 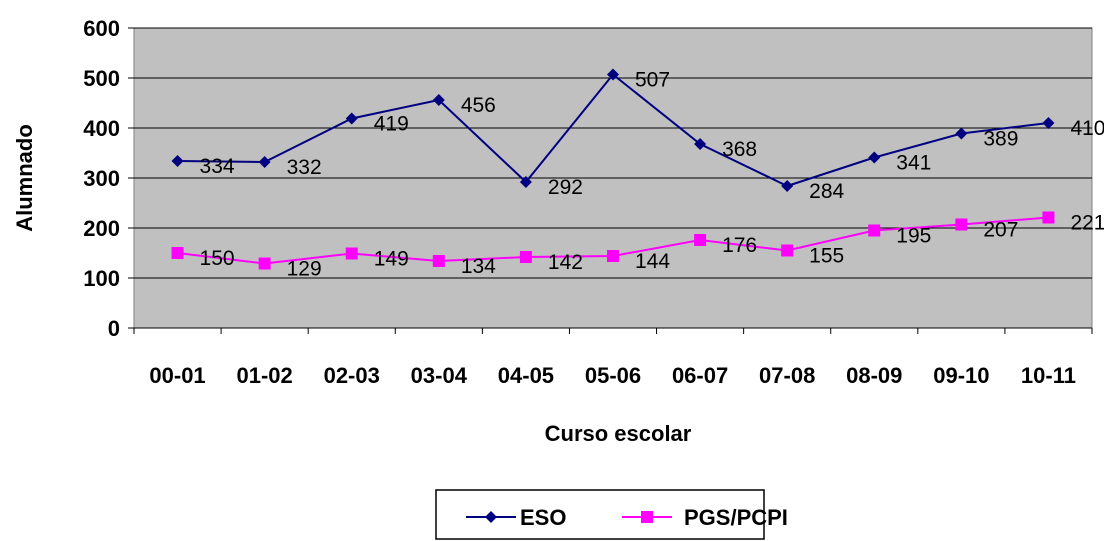 What do you see at coordinates (652, 80) in the screenshot?
I see `data-label: 507` at bounding box center [652, 80].